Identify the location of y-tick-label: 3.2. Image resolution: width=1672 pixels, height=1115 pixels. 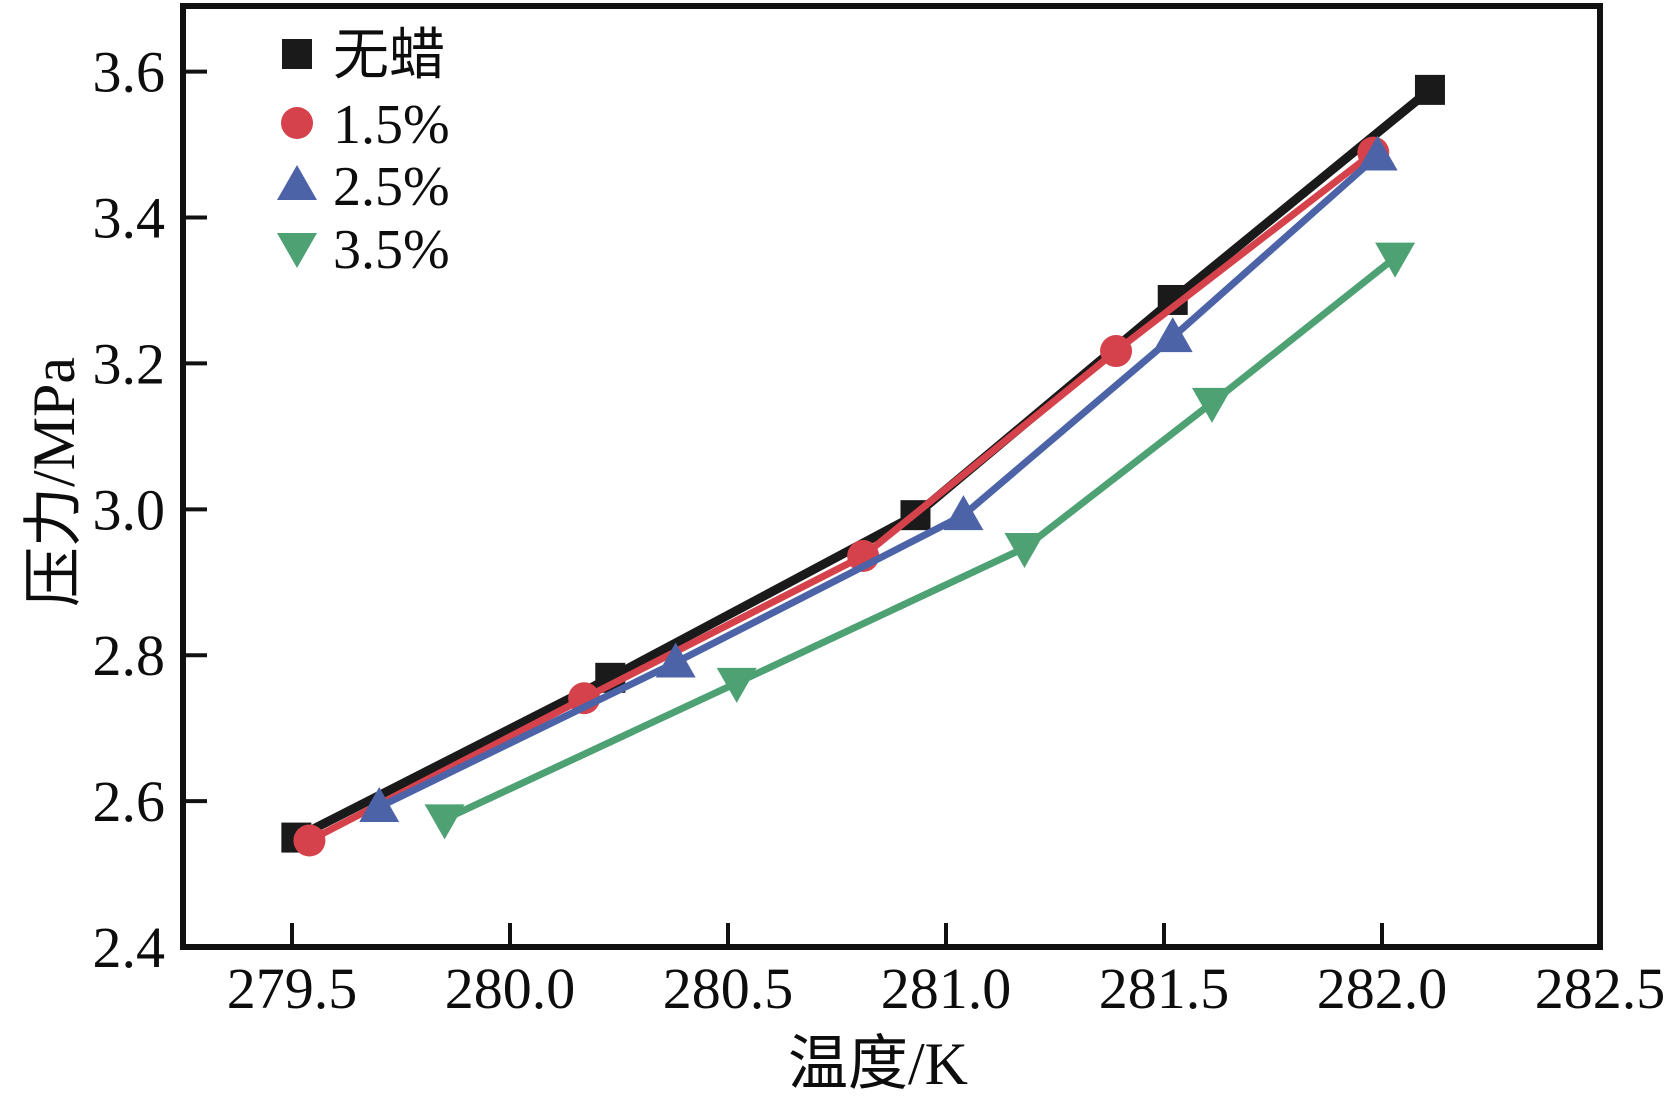
(129, 363).